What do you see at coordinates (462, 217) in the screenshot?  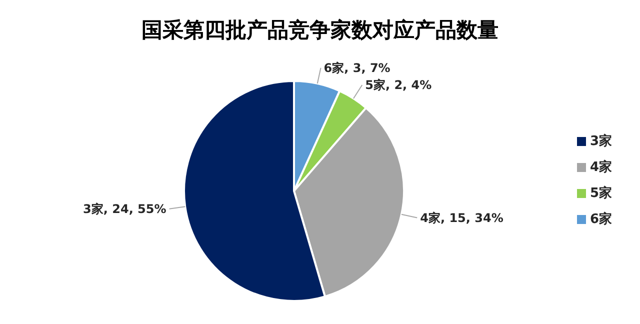 I see `data-label: 4家, 15, 34%` at bounding box center [462, 217].